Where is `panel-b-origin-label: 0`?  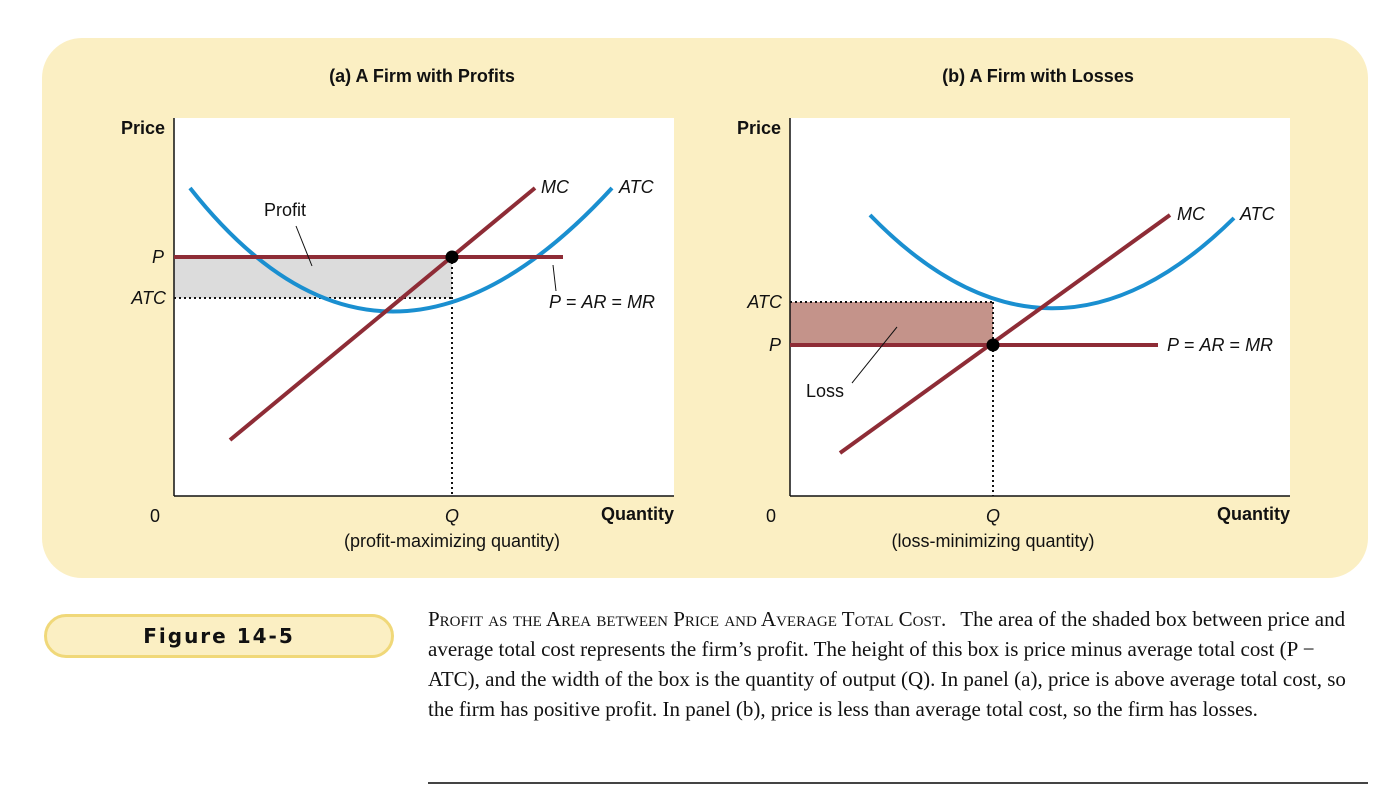 panel-b-origin-label: 0 is located at coordinates (771, 516).